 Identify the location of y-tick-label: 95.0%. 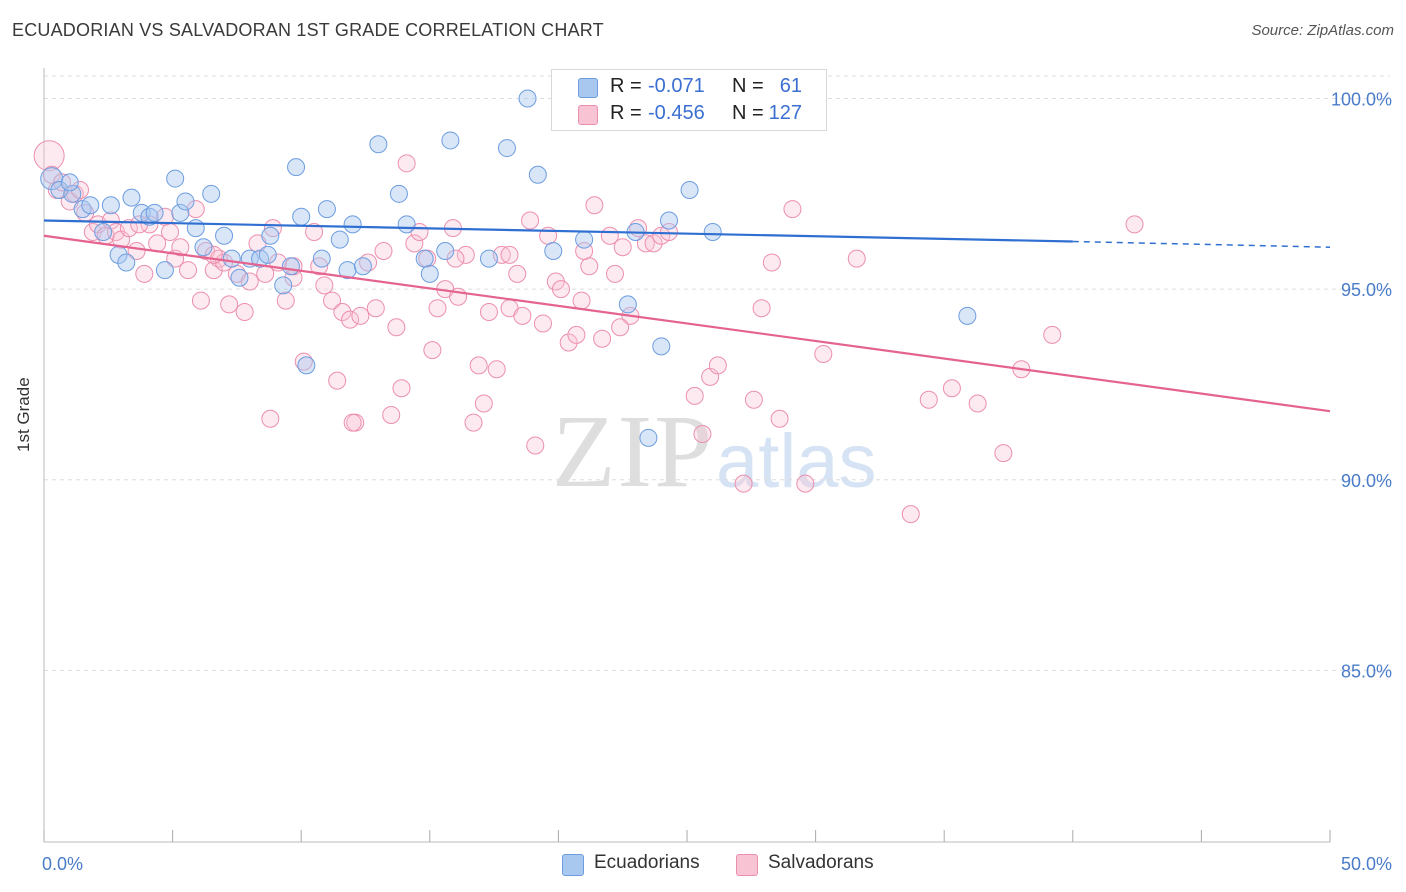
(1366, 290).